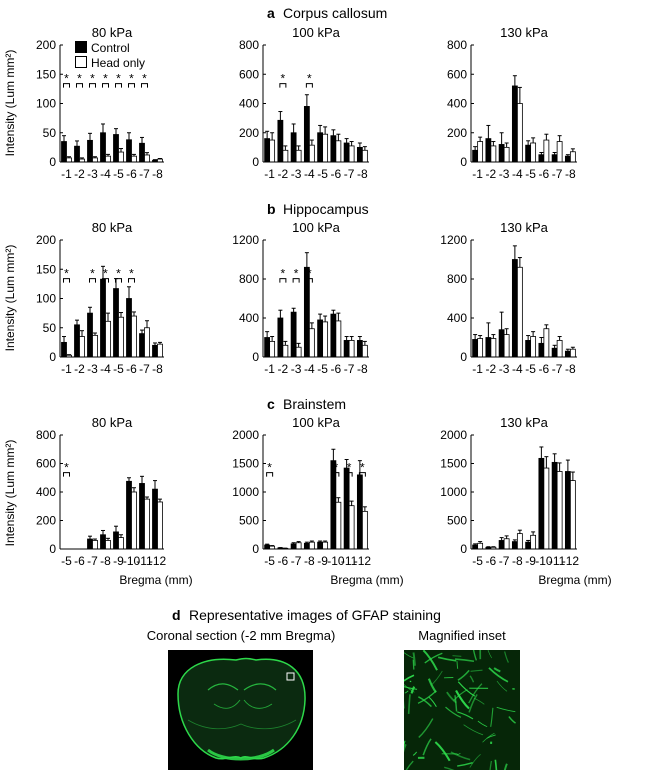 This screenshot has width=660, height=777. I want to click on x-tick-label: -3, so click(296, 369).